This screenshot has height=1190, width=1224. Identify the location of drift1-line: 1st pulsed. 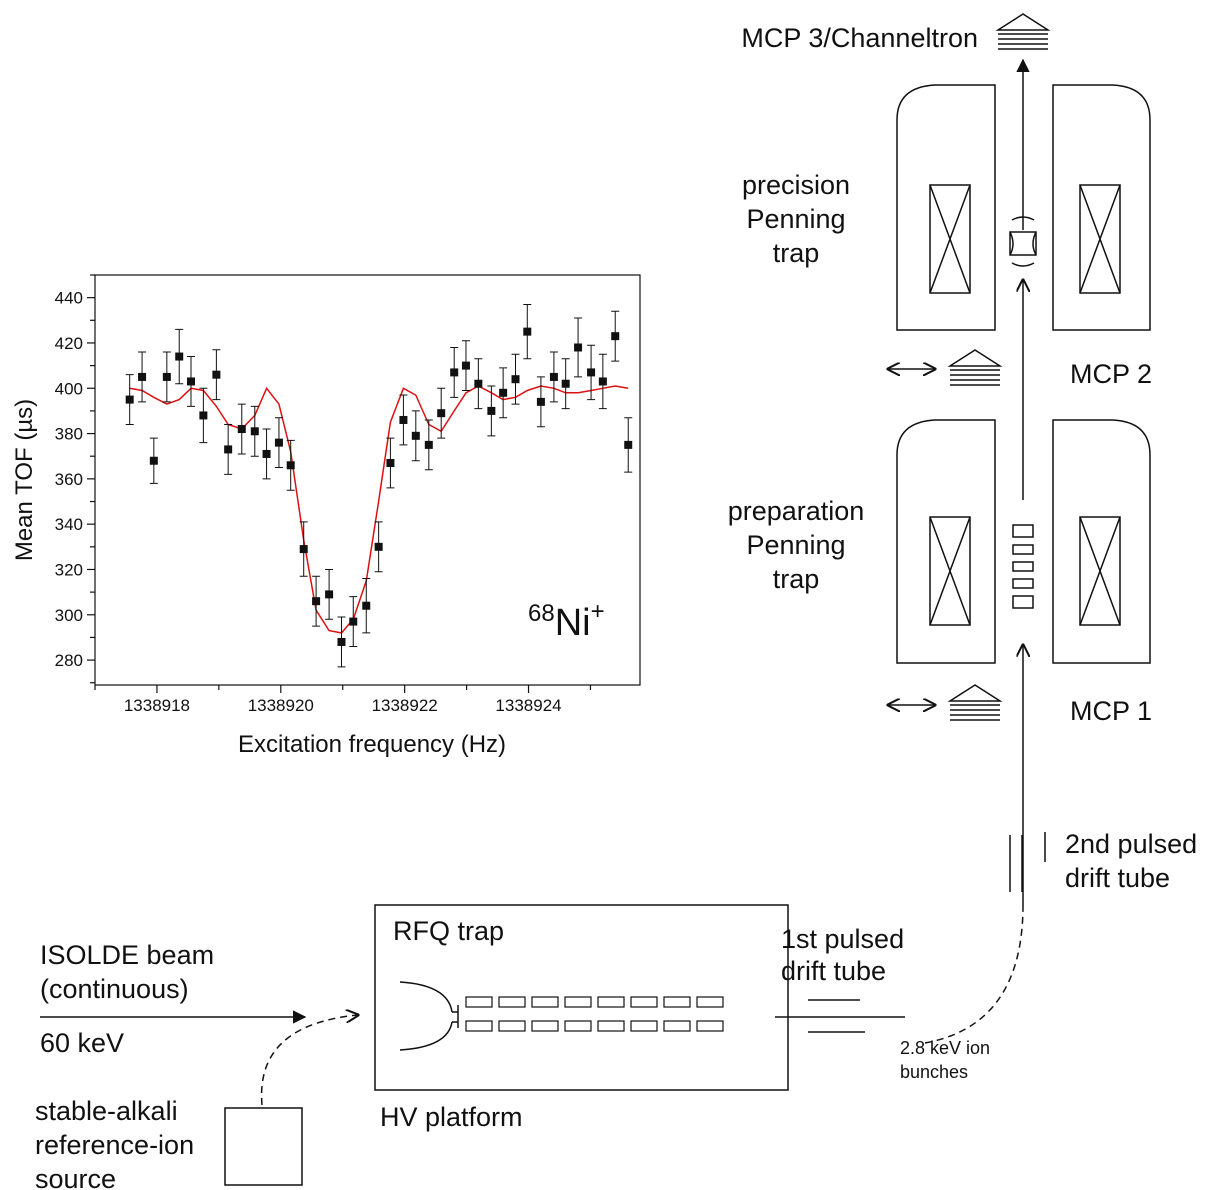
(842, 939).